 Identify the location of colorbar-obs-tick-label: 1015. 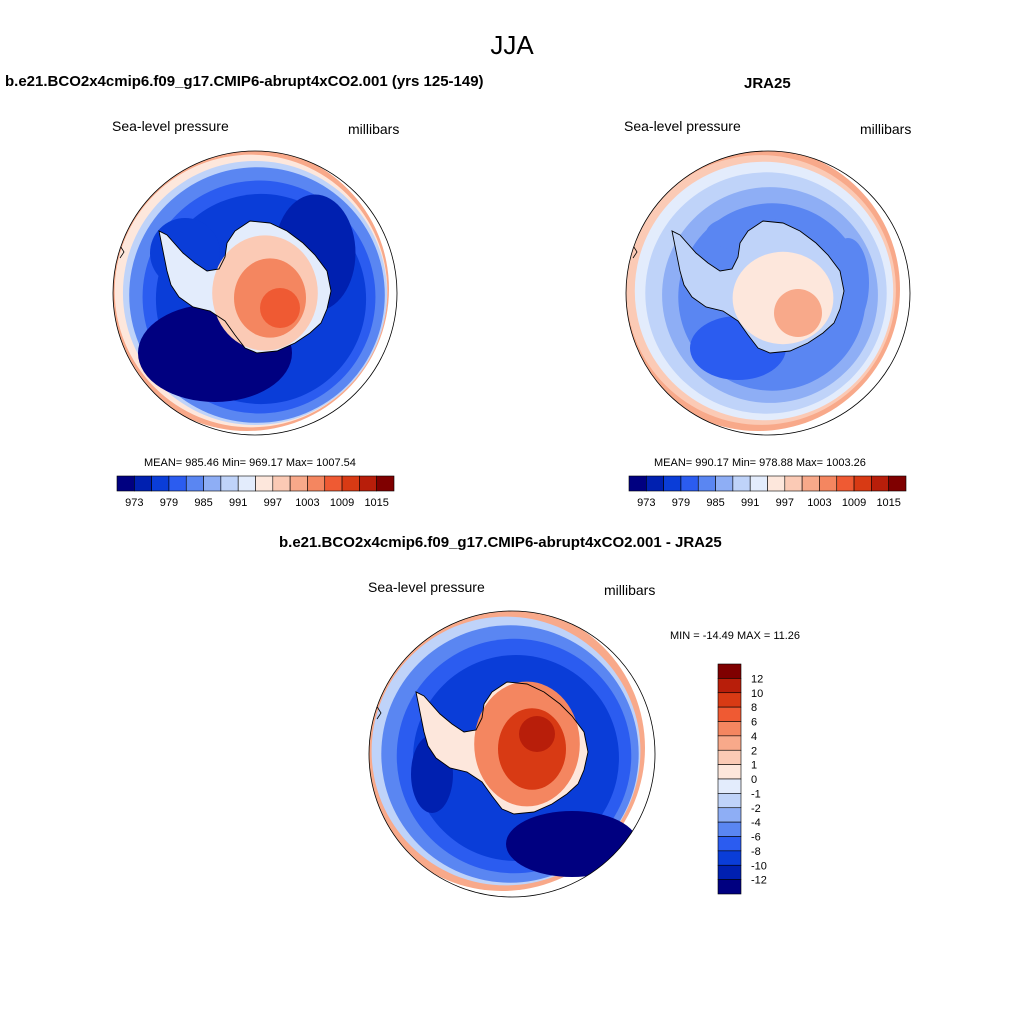
(888, 503).